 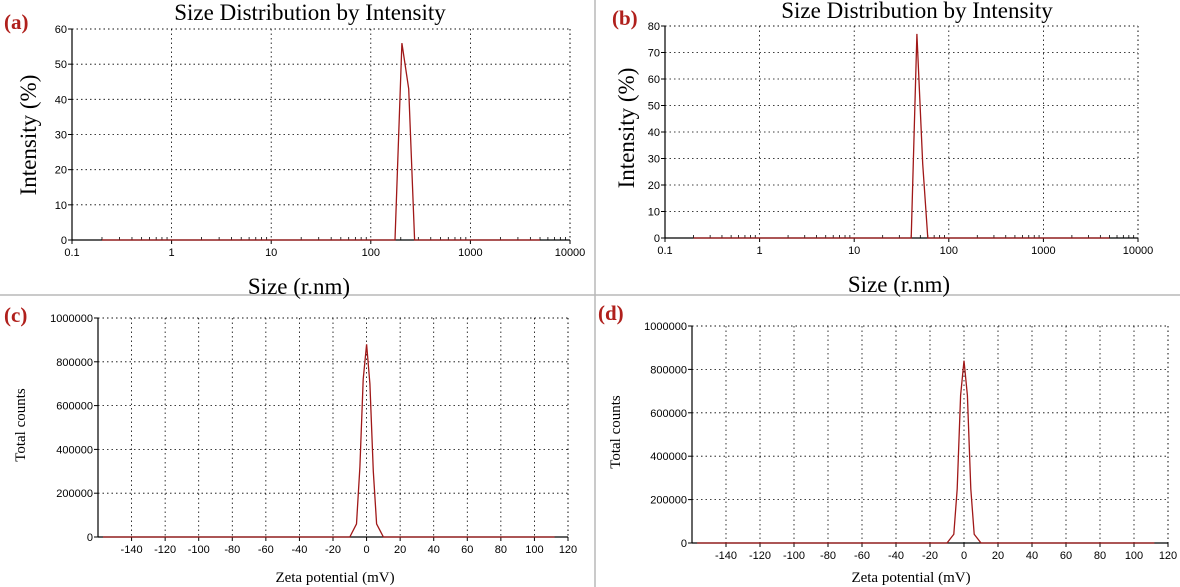 What do you see at coordinates (625, 18) in the screenshot?
I see `panel-label: (b)` at bounding box center [625, 18].